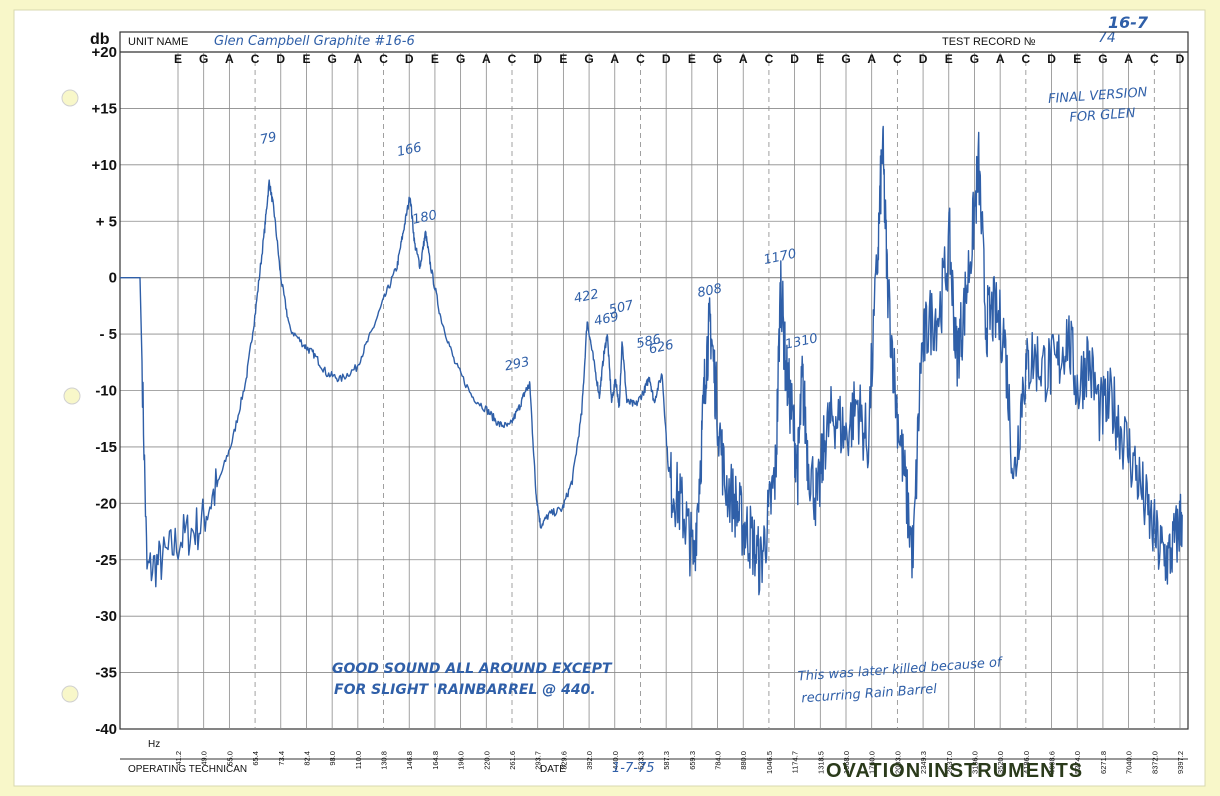  I want to click on test-record-label: TEST RECORD №, so click(989, 42).